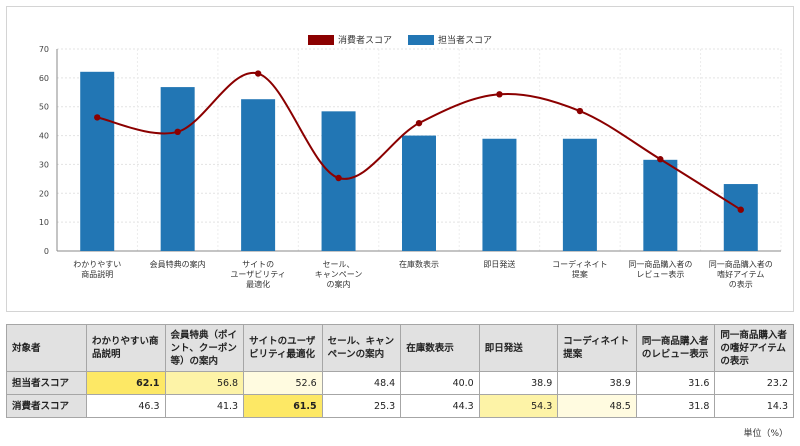 The width and height of the screenshot is (800, 446). Describe the element at coordinates (675, 348) in the screenshot. I see `table-column-header: 同一商品購入者のレビュー表示` at that location.